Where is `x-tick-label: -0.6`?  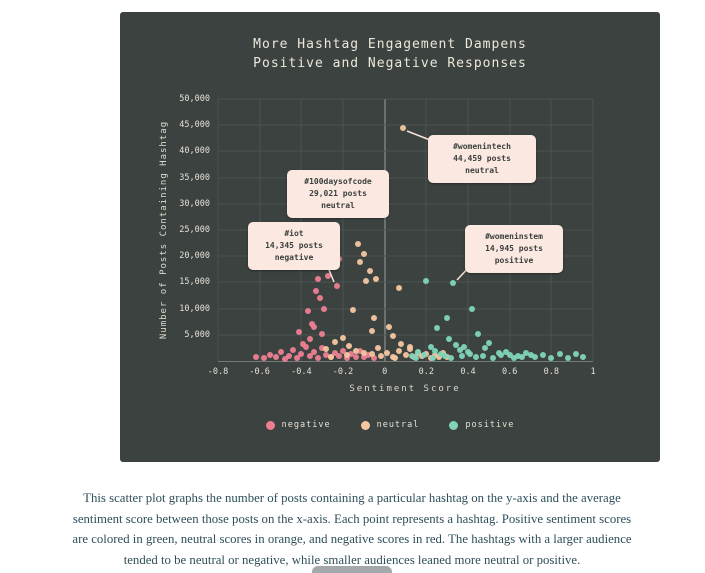 x-tick-label: -0.6 is located at coordinates (259, 372).